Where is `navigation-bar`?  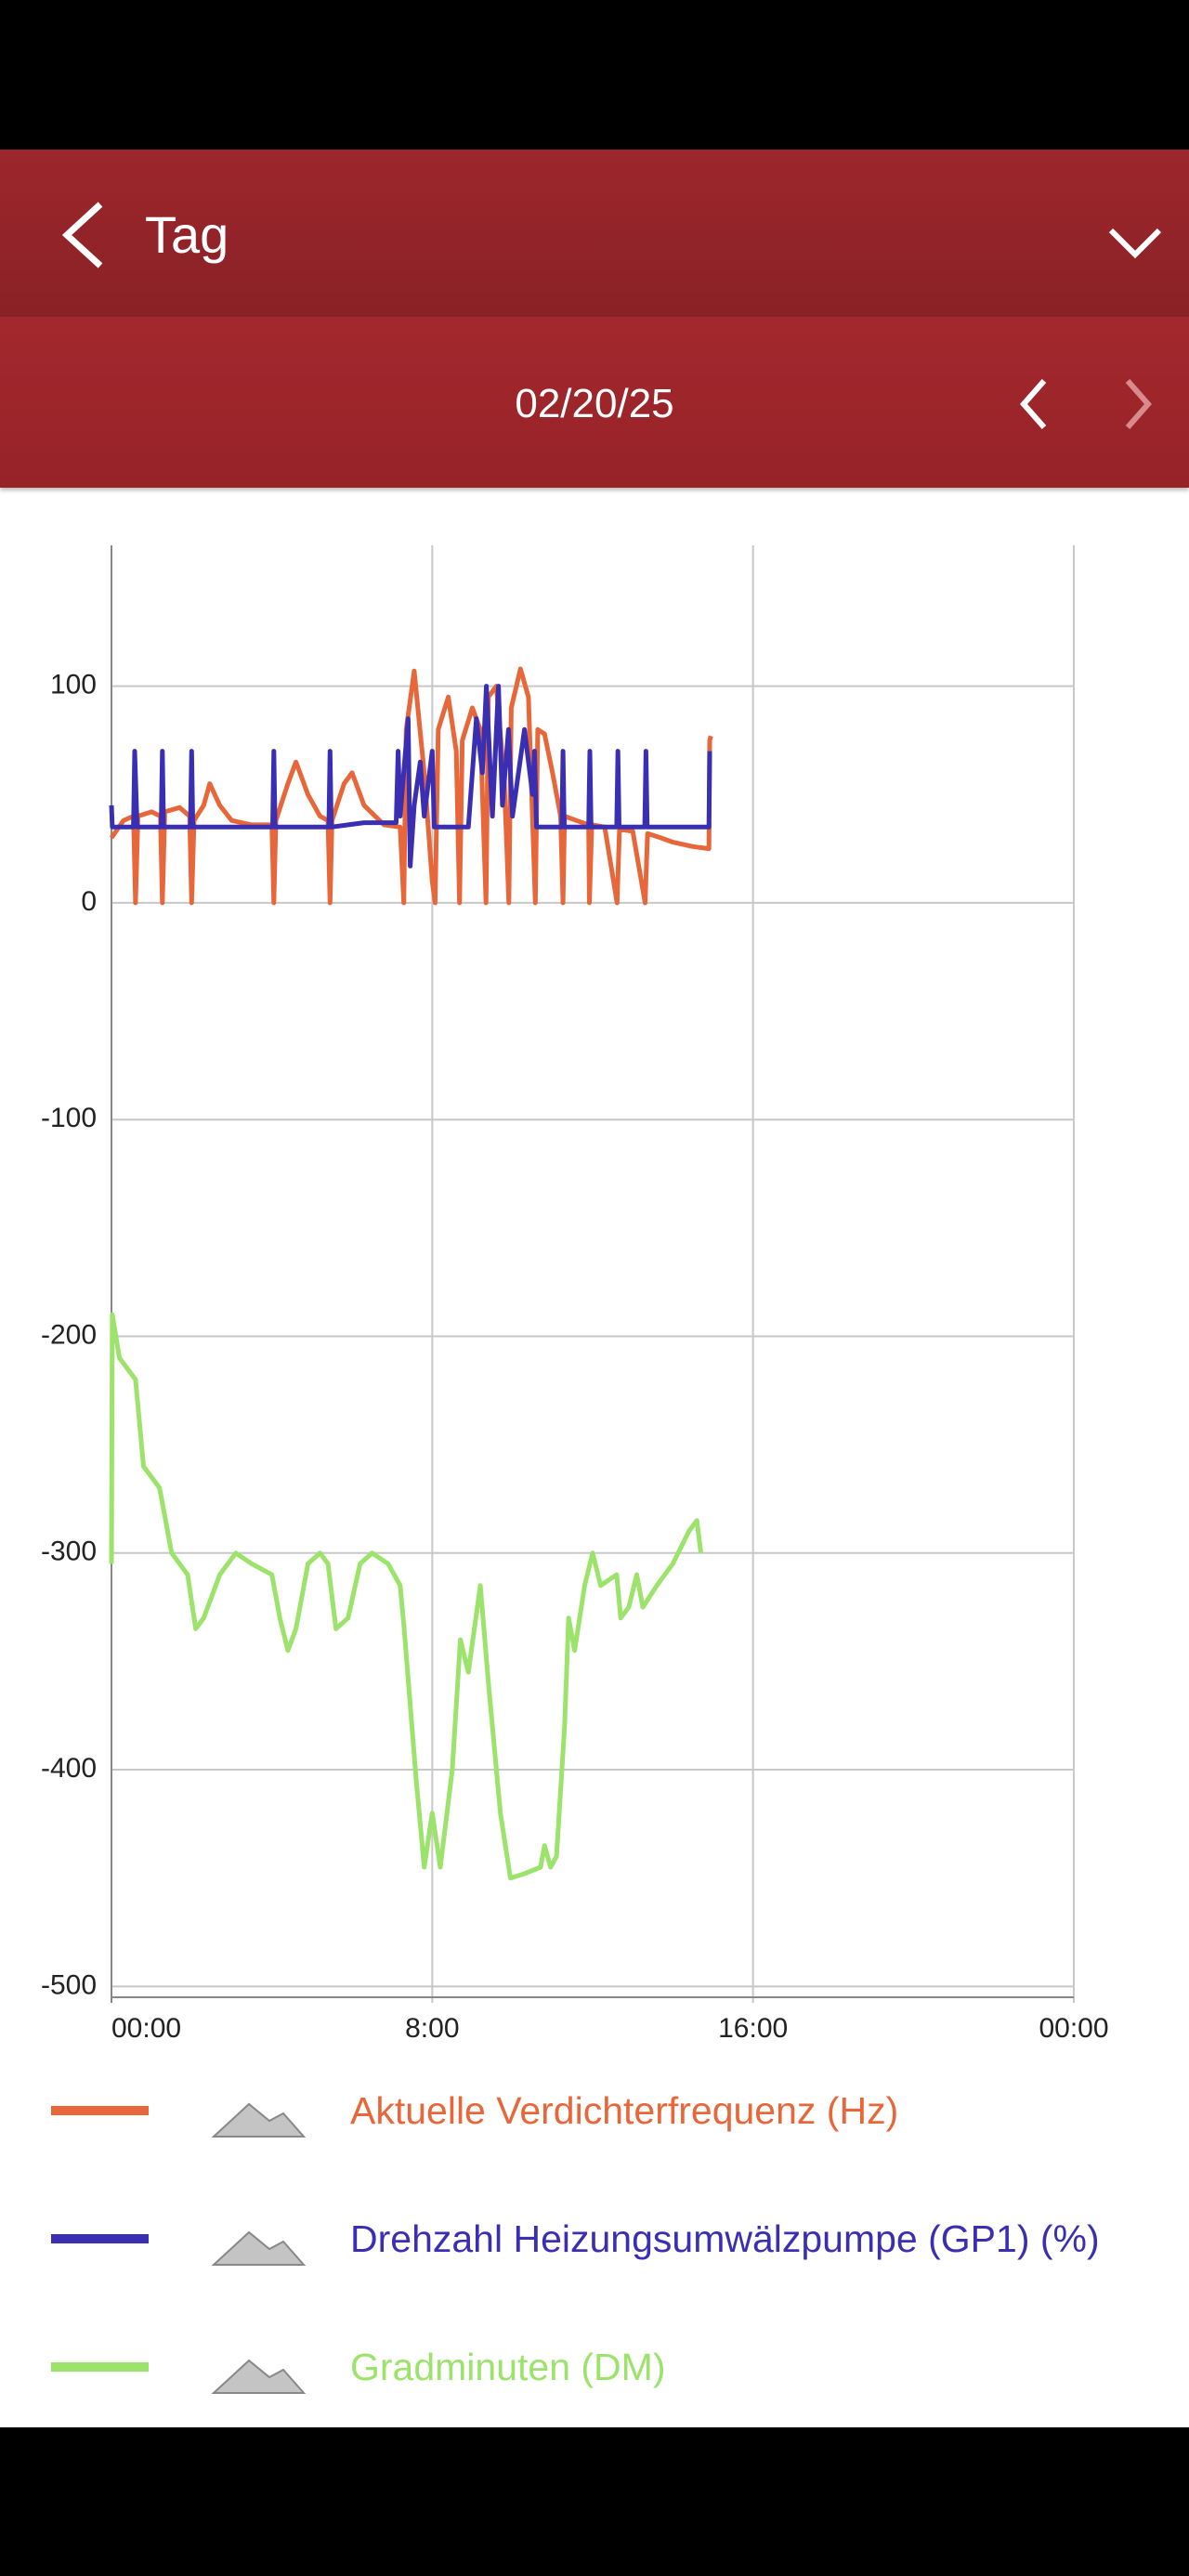
navigation-bar is located at coordinates (594, 2501).